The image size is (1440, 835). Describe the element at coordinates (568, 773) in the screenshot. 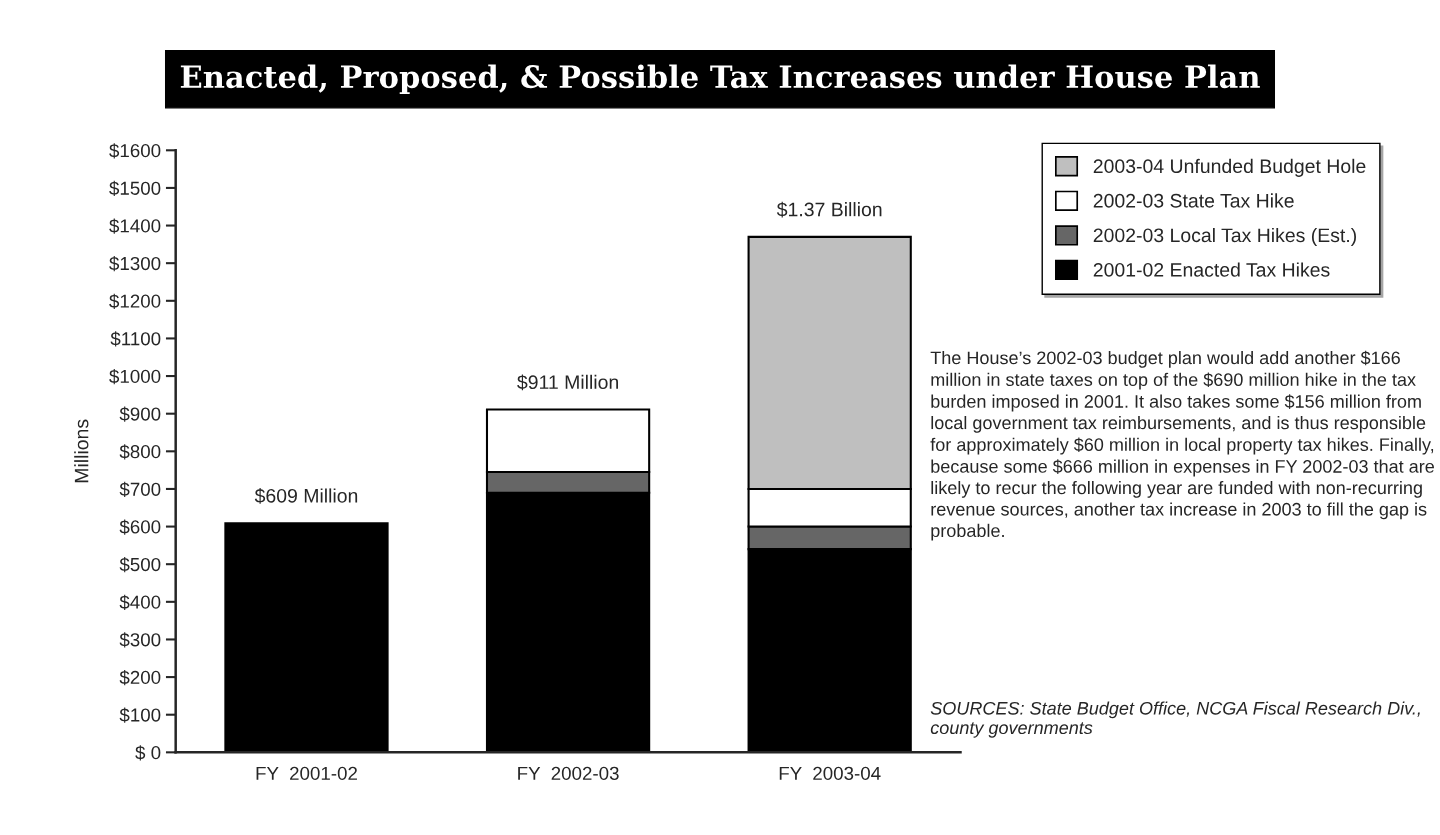

I see `x-tick-label: FY 2002-03` at that location.